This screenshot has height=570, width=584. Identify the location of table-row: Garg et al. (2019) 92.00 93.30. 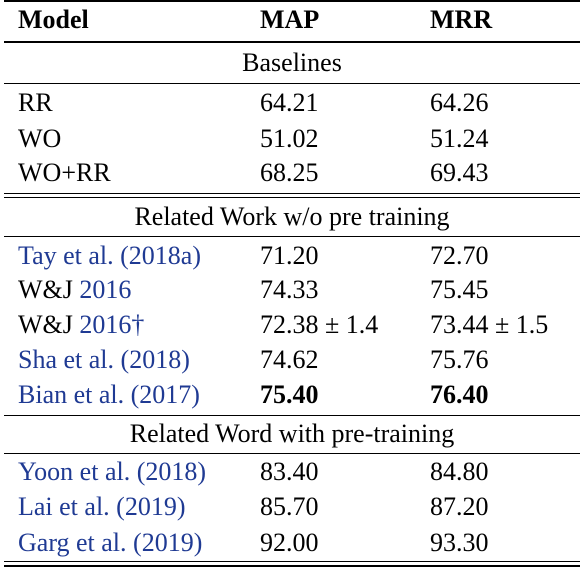
(292, 543).